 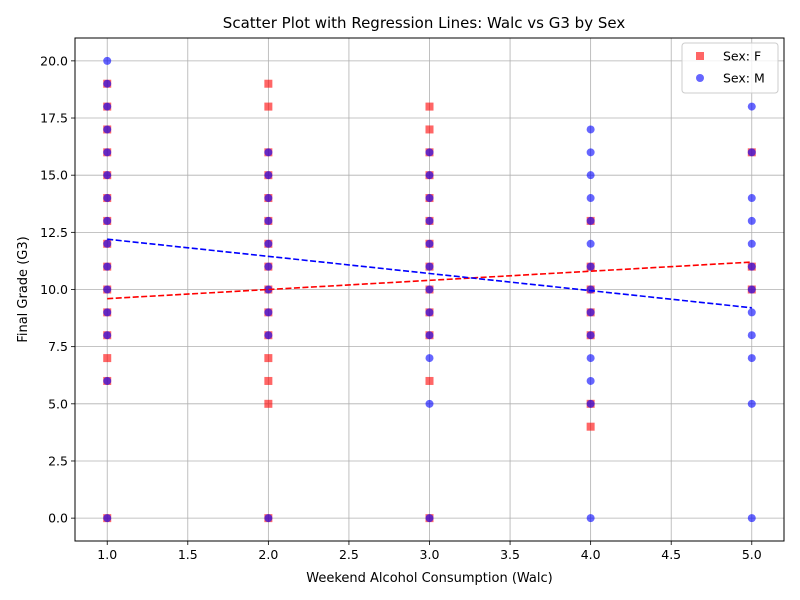 I want to click on x-tick-label: 4.0, so click(x=591, y=554).